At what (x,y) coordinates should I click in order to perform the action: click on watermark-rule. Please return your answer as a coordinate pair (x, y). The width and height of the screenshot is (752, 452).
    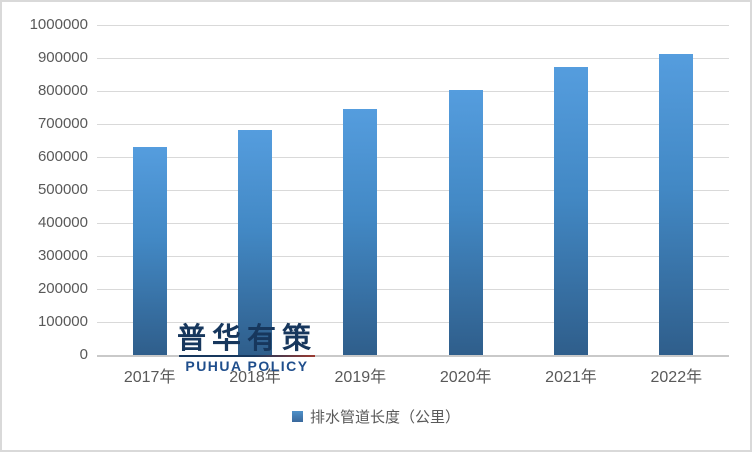
    Looking at the image, I should click on (247, 356).